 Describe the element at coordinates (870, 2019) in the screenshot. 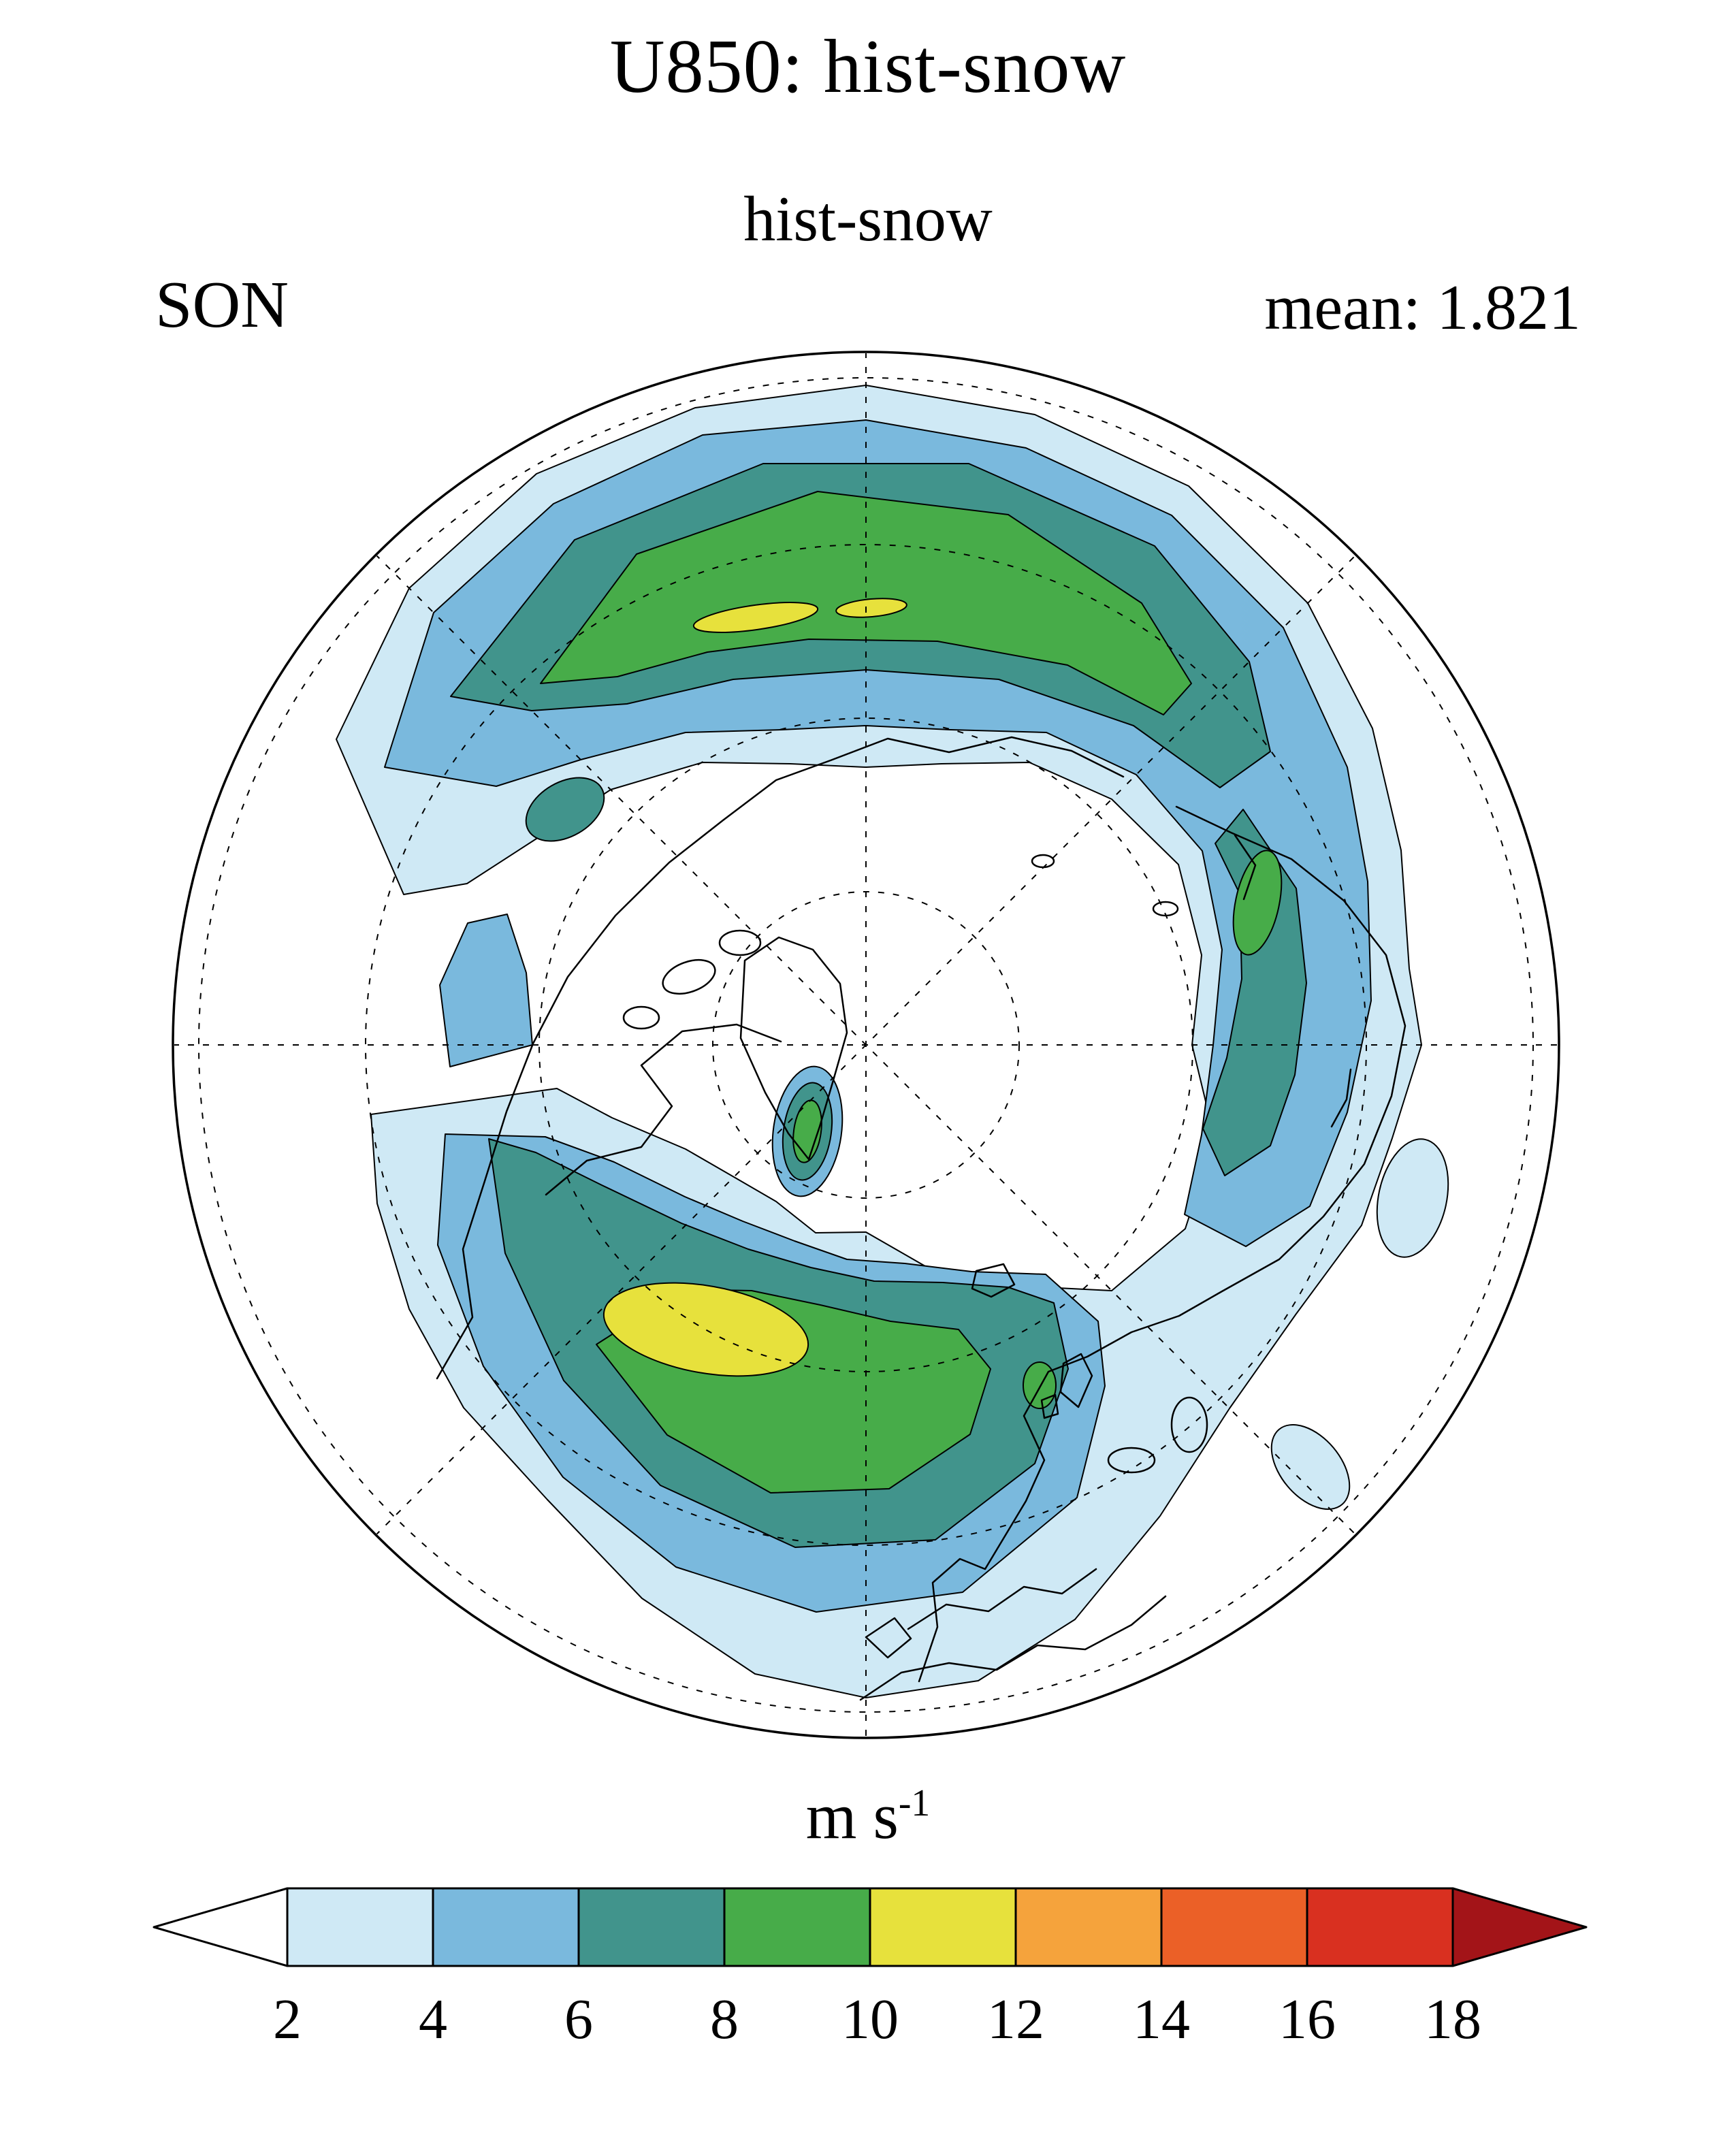

I see `colorbar-tick: 10` at that location.